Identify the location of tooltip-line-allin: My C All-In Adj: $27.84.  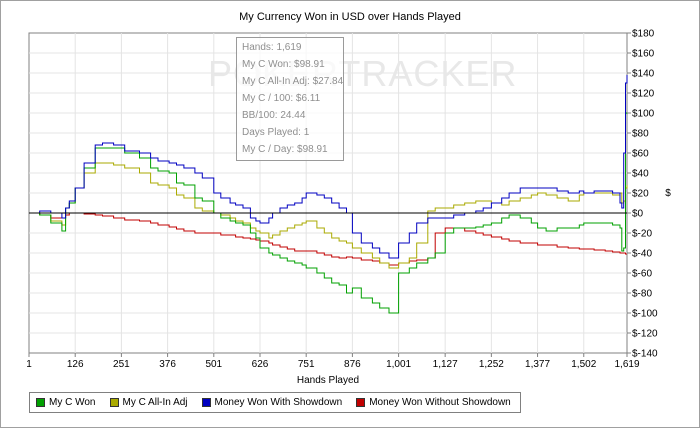
(293, 81).